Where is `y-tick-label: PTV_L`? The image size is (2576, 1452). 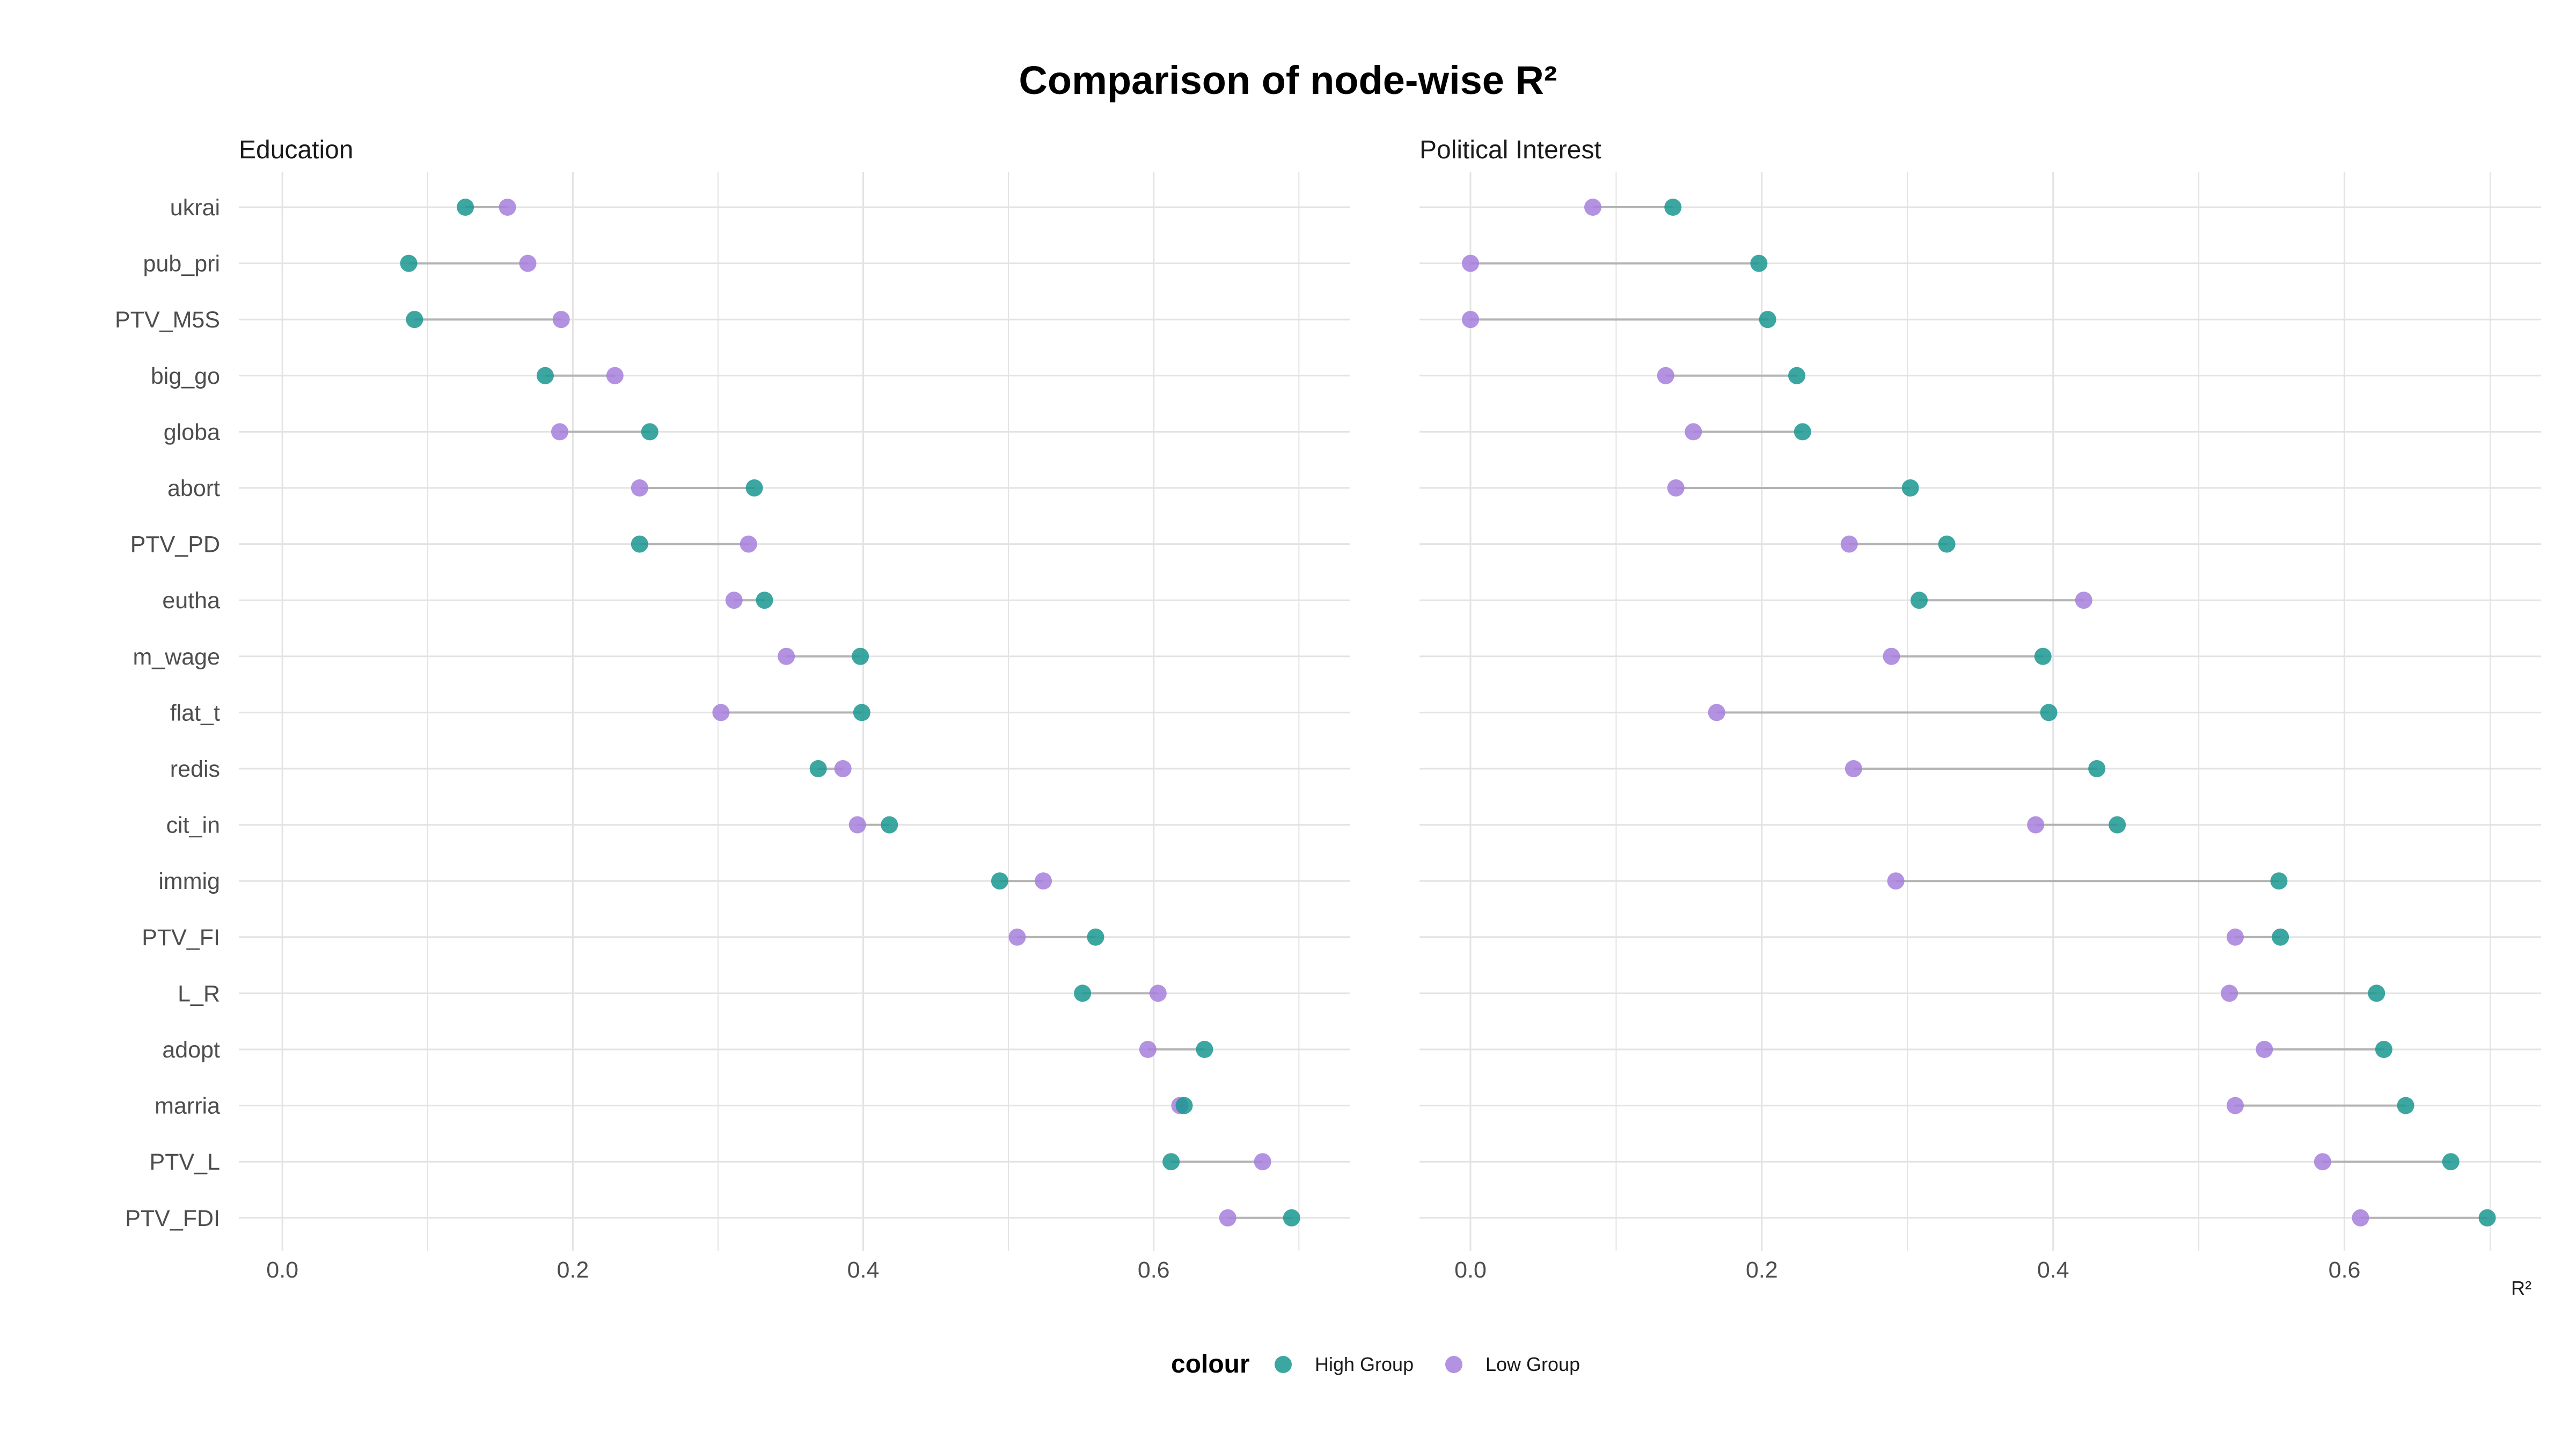
y-tick-label: PTV_L is located at coordinates (185, 1162).